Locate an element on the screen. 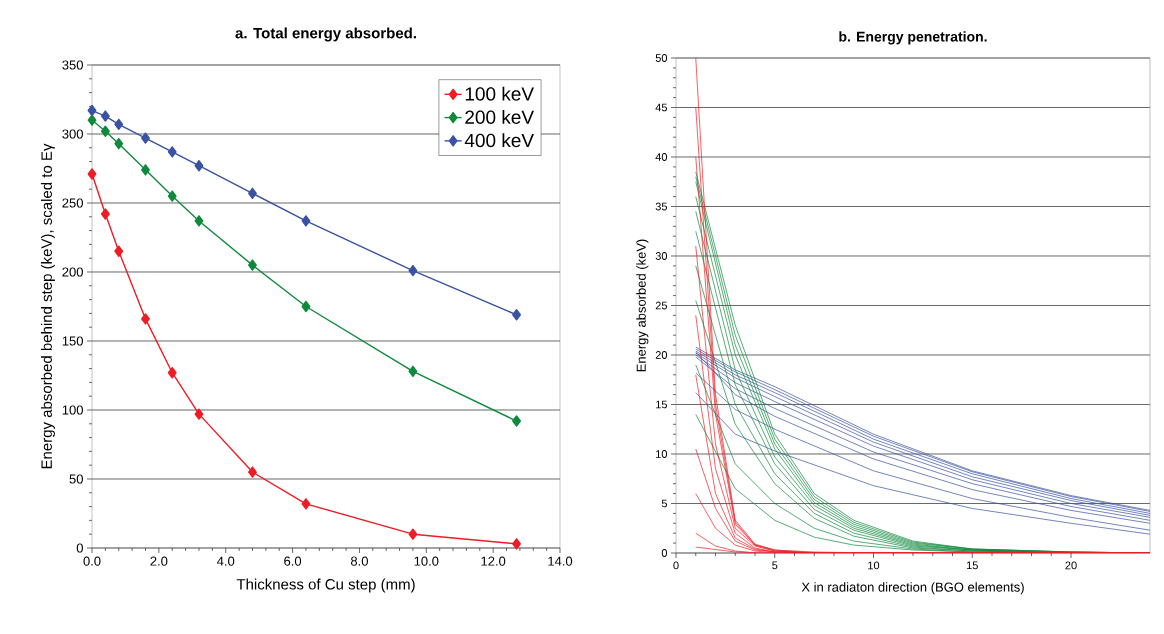  x-tick-label: 0 is located at coordinates (676, 565).